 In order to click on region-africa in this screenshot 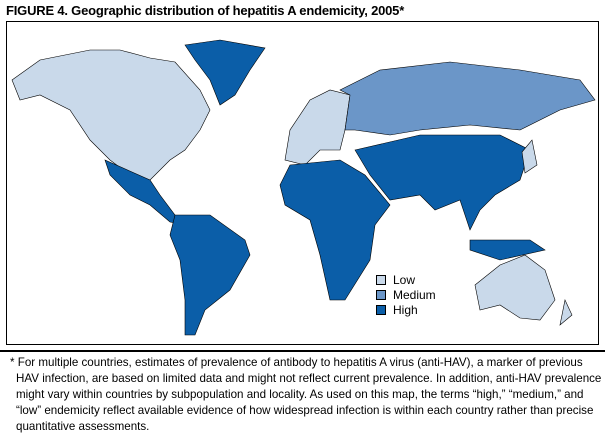, I will do `click(335, 230)`.